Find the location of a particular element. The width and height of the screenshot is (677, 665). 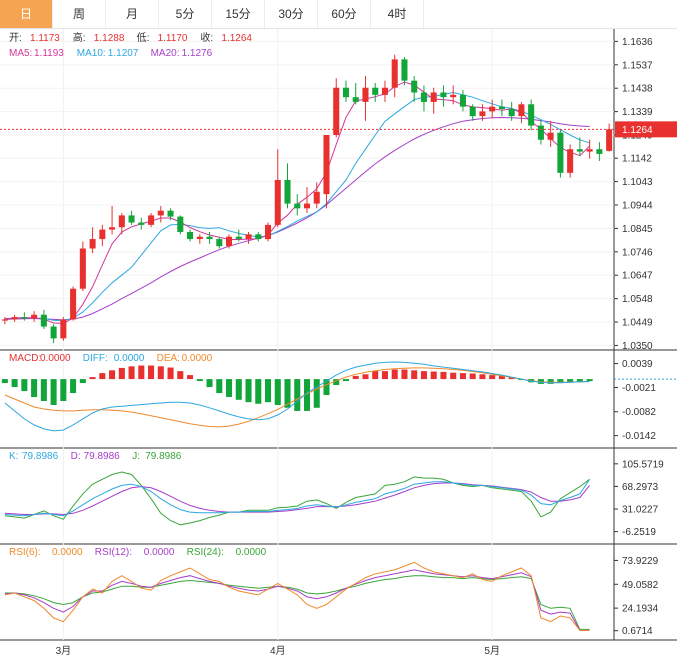

ma-legend-label: MA20: is located at coordinates (165, 53).